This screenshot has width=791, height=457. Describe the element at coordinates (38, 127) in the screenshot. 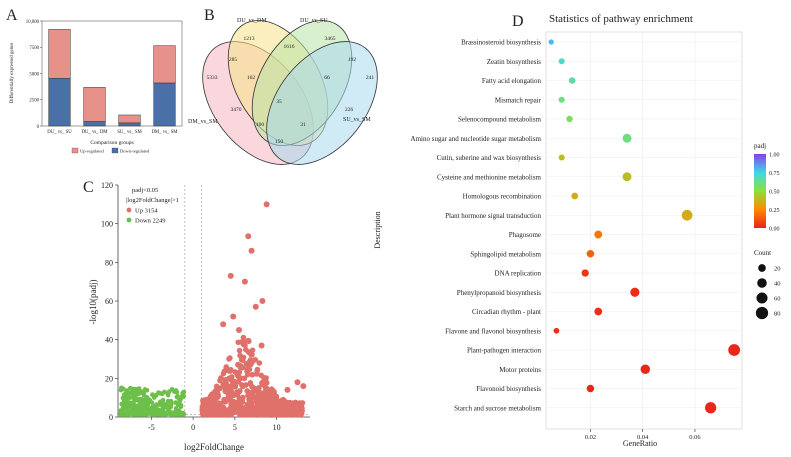

I see `bar-y-tick-label: 0` at that location.